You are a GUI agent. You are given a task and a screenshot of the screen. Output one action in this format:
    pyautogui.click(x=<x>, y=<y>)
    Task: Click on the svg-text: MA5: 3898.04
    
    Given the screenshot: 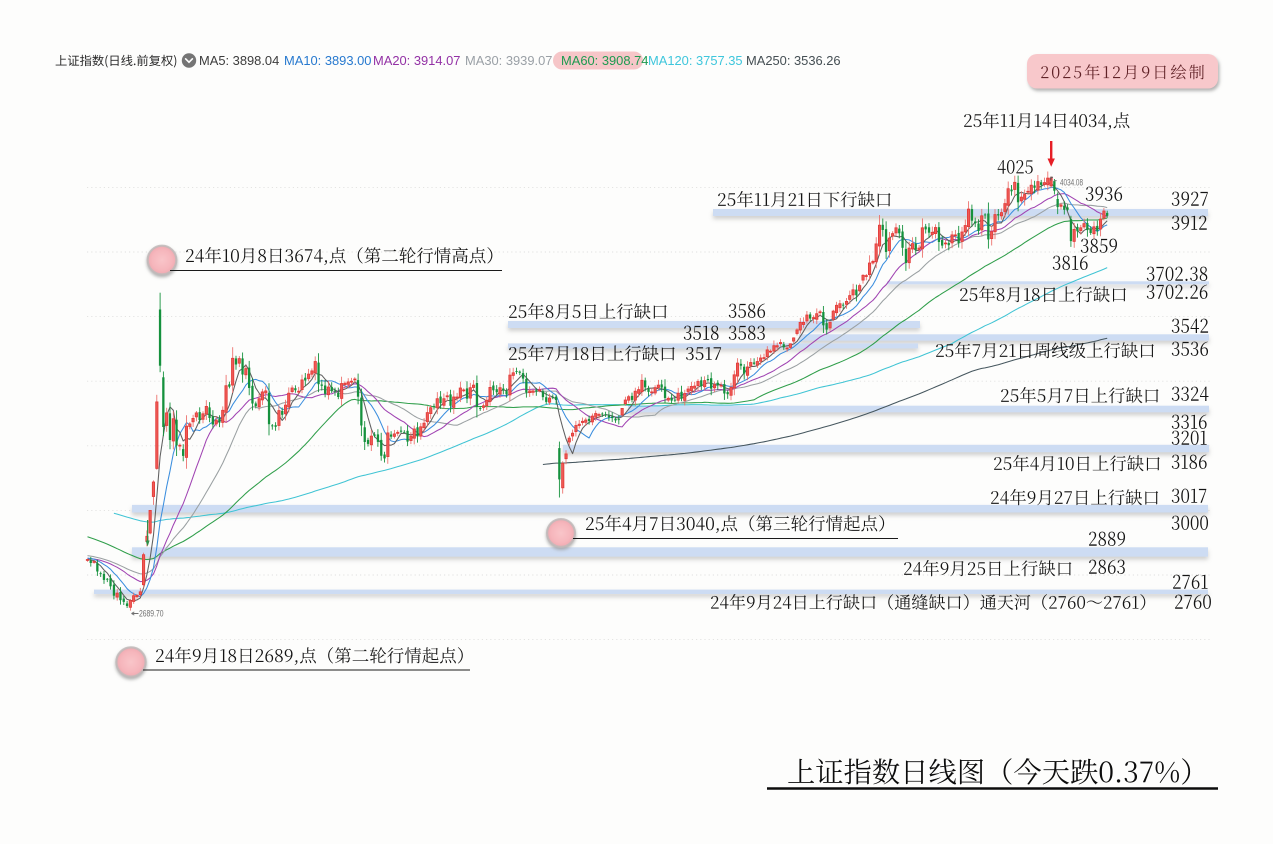 What is the action you would take?
    pyautogui.click(x=239, y=60)
    